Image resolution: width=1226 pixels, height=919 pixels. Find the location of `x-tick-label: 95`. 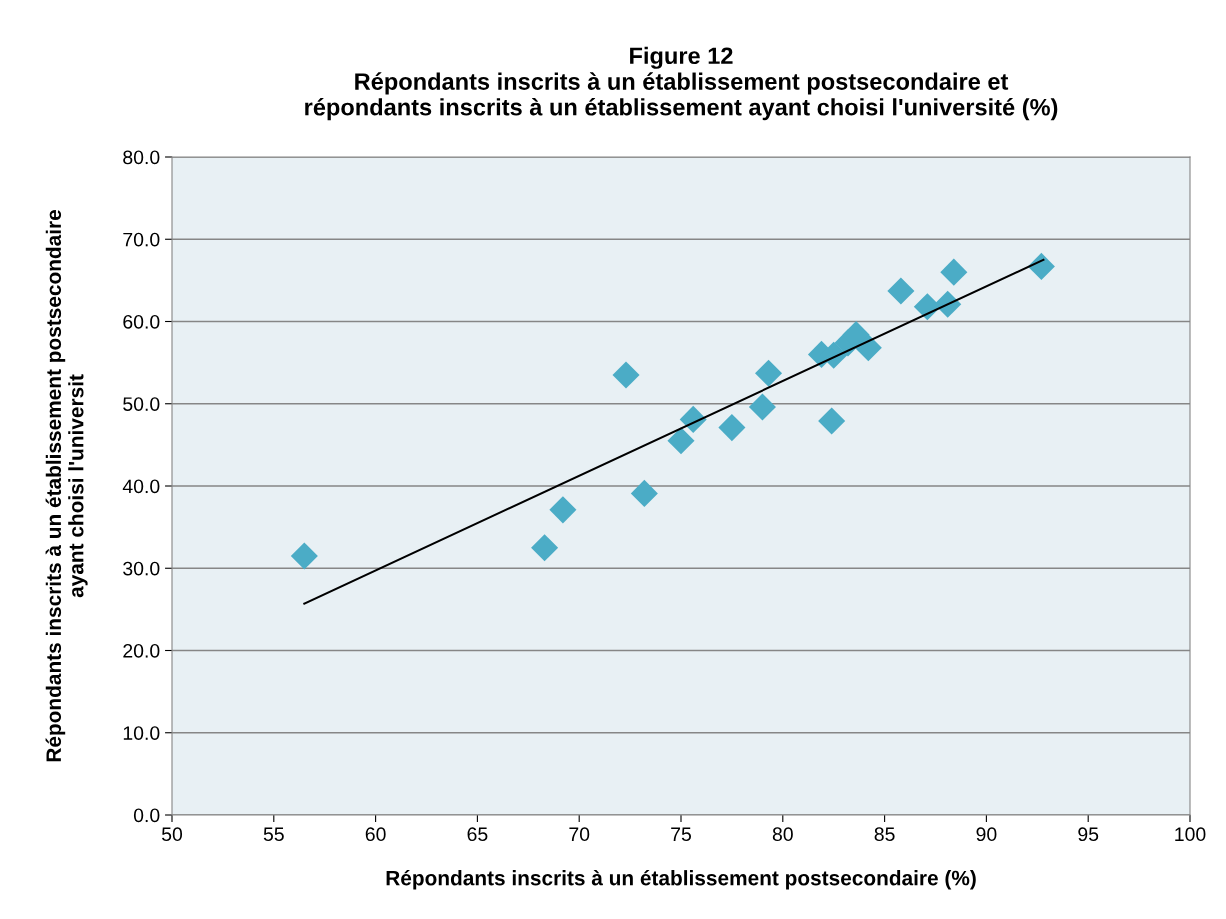

x-tick-label: 95 is located at coordinates (1088, 834).